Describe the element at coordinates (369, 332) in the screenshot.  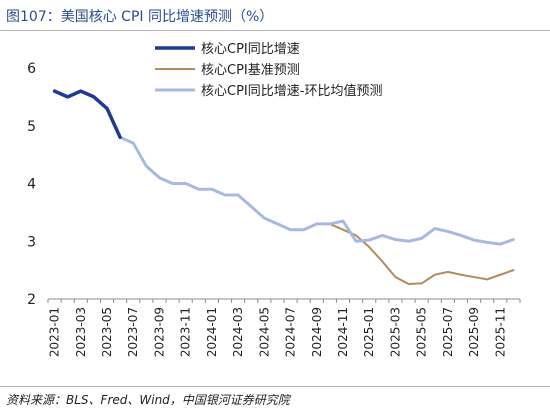
I see `x-tick-label: 2025-01` at that location.